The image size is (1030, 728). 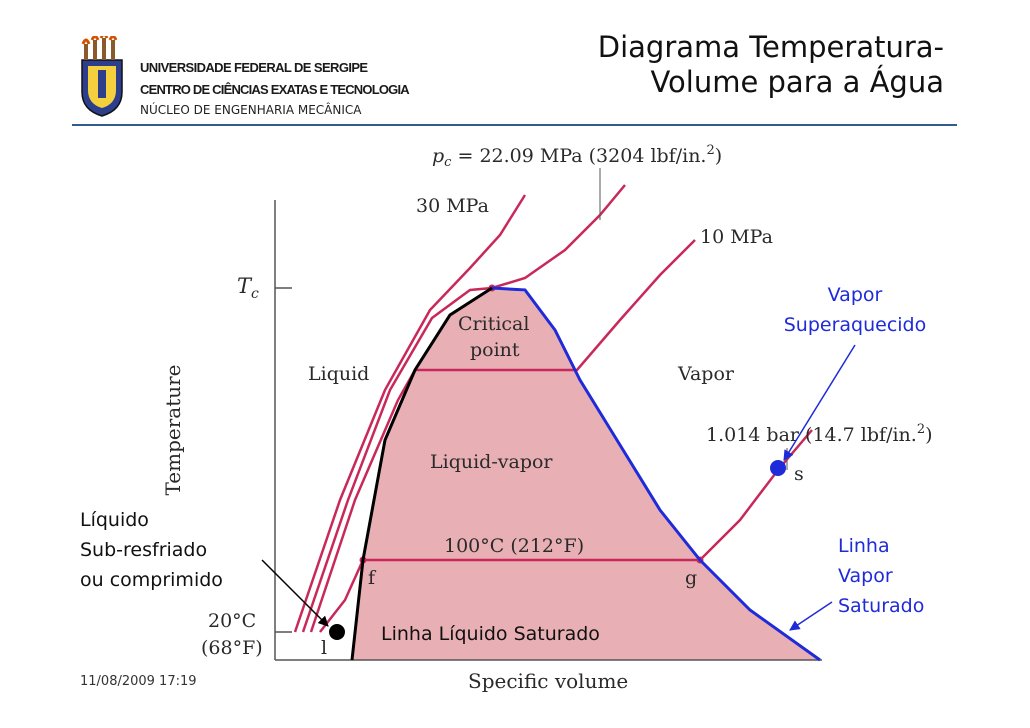 What do you see at coordinates (778, 468) in the screenshot?
I see `point-s-marker` at bounding box center [778, 468].